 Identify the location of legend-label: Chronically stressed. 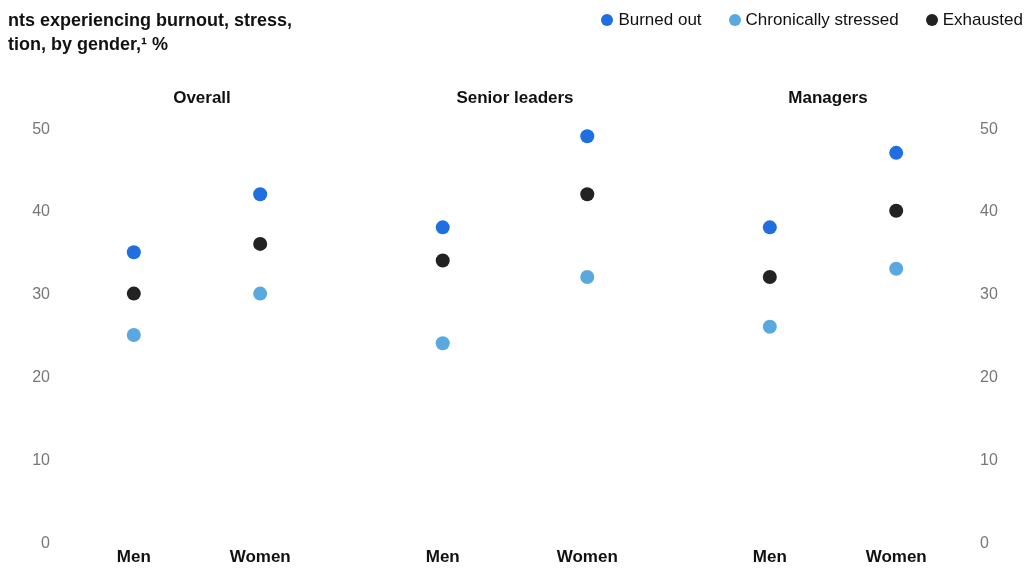
(821, 20).